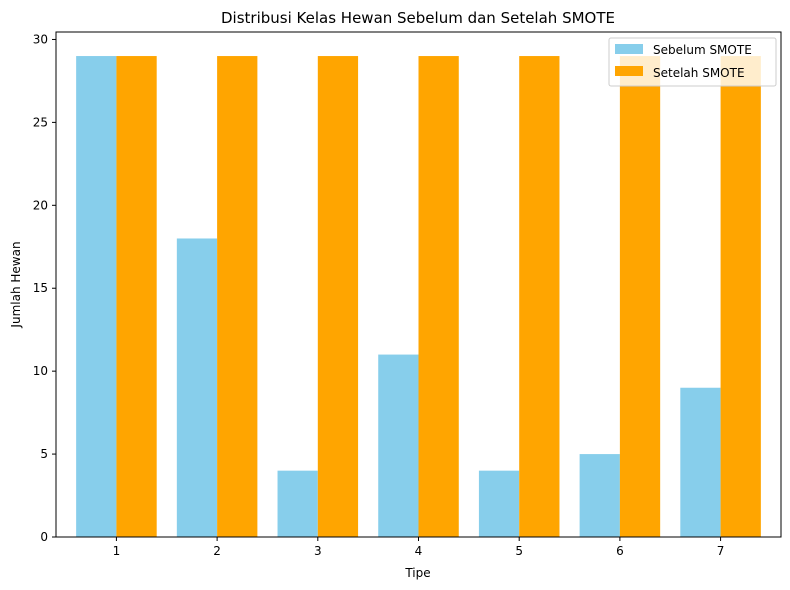 Image resolution: width=790 pixels, height=590 pixels. What do you see at coordinates (419, 551) in the screenshot?
I see `x-tick-label: 4` at bounding box center [419, 551].